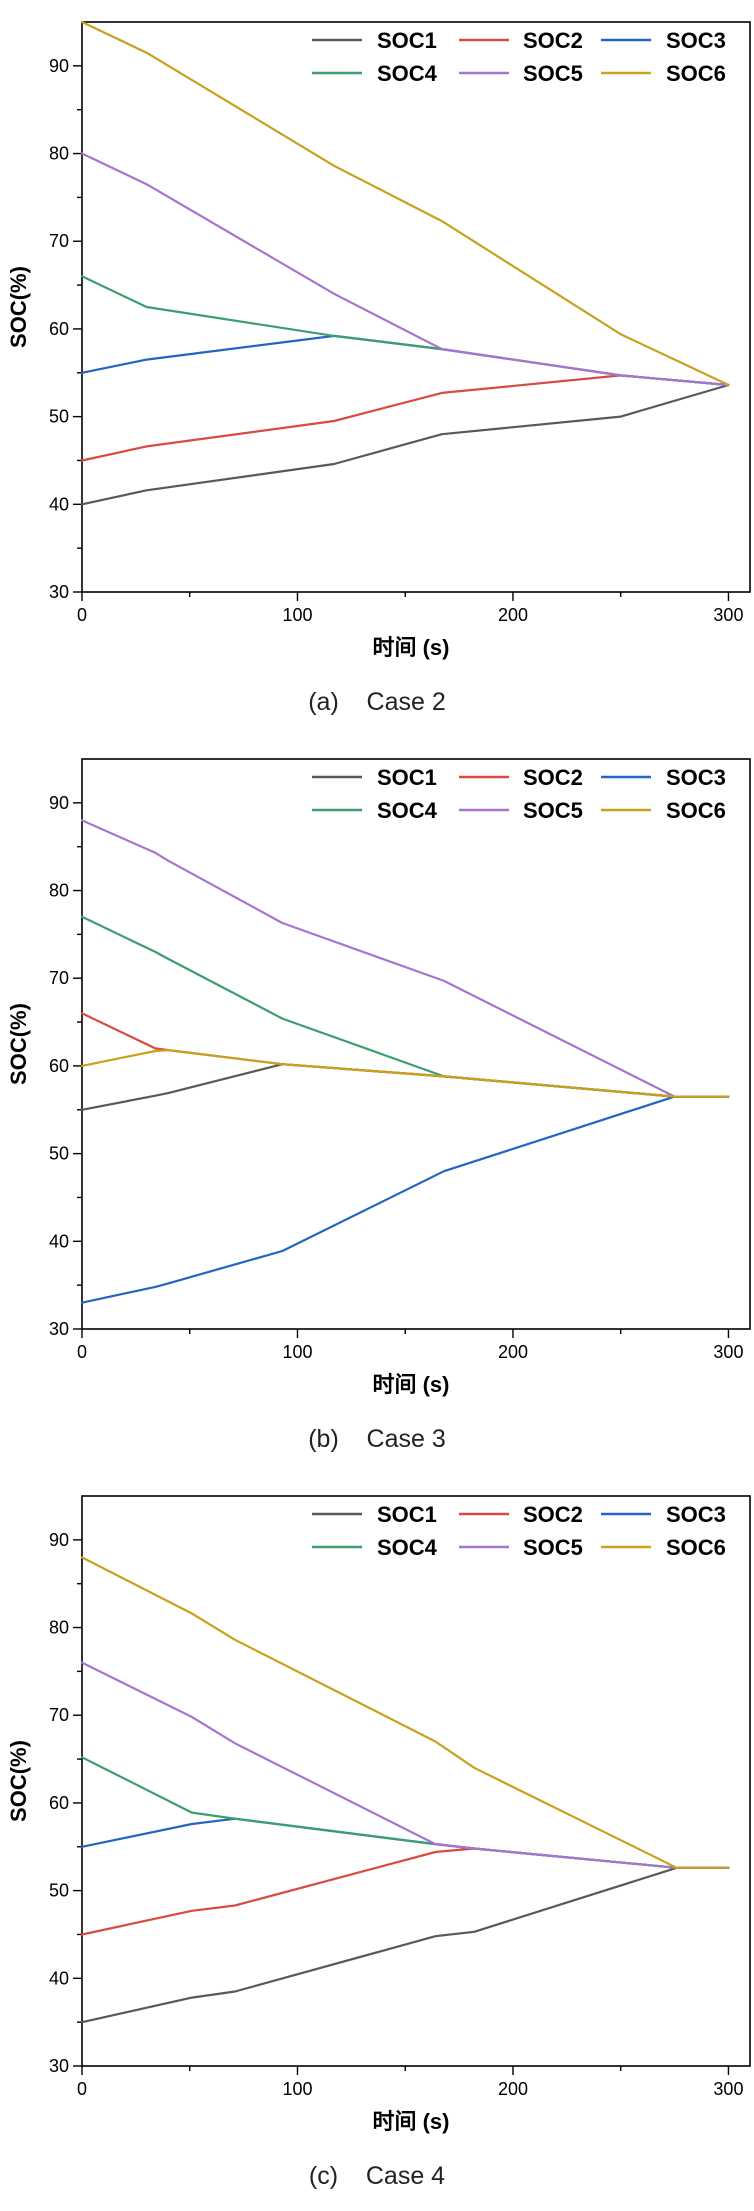 Image resolution: width=754 pixels, height=2211 pixels. What do you see at coordinates (377, 2176) in the screenshot?
I see `figure-caption: (c) Case 4` at bounding box center [377, 2176].